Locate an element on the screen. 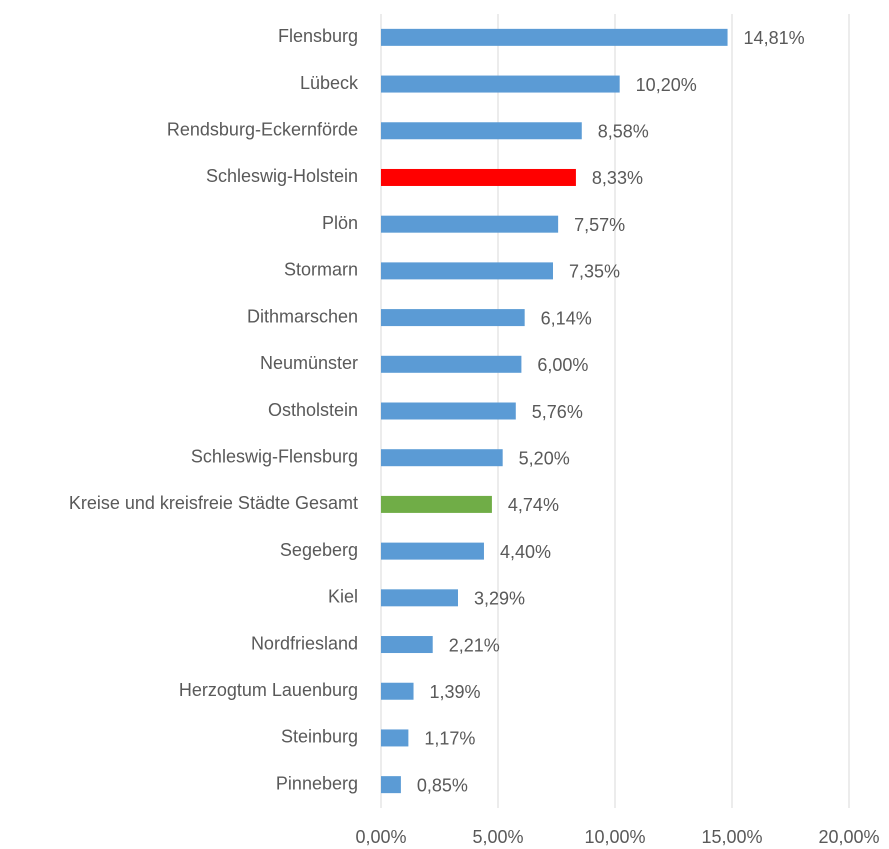 Image resolution: width=889 pixels, height=849 pixels. value-label: 2,21% is located at coordinates (474, 645).